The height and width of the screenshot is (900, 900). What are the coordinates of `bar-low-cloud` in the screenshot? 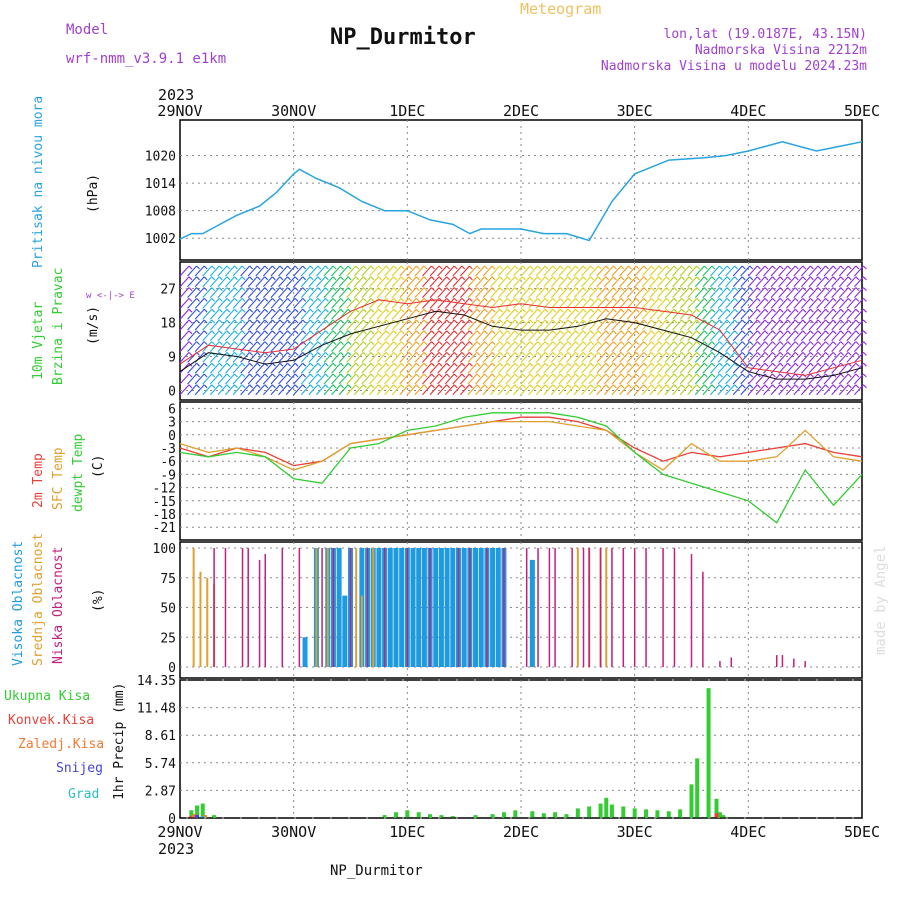 It's located at (572, 607).